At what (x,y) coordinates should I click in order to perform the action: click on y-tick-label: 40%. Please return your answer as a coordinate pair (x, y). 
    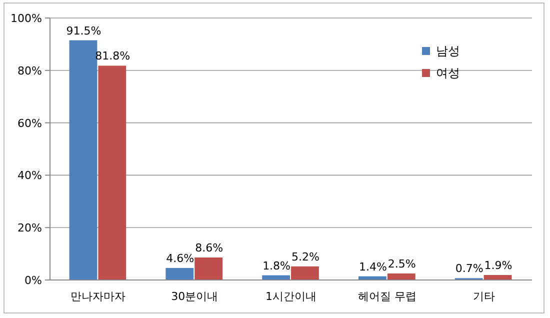
    Looking at the image, I should click on (30, 175).